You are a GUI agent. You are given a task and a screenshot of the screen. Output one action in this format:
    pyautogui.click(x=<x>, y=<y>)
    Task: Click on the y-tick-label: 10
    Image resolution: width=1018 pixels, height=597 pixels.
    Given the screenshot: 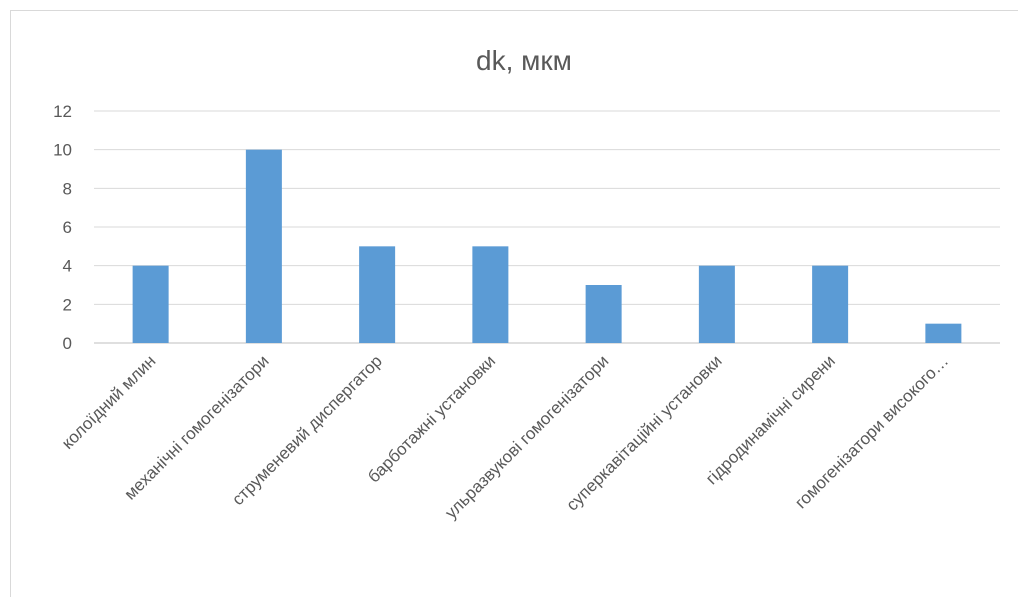 What is the action you would take?
    pyautogui.click(x=62, y=150)
    